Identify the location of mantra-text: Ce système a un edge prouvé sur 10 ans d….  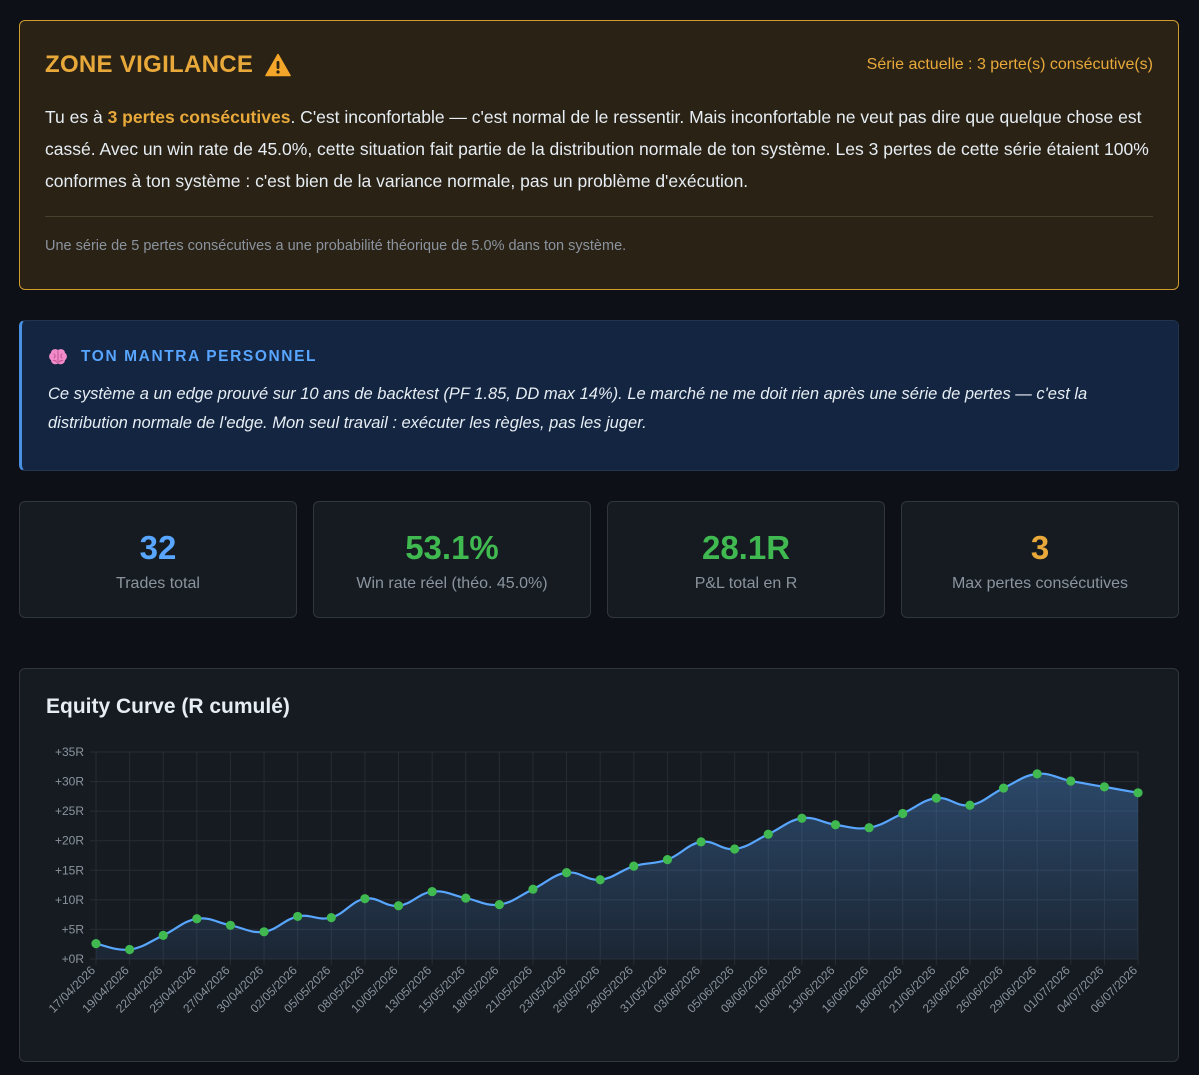
(568, 408).